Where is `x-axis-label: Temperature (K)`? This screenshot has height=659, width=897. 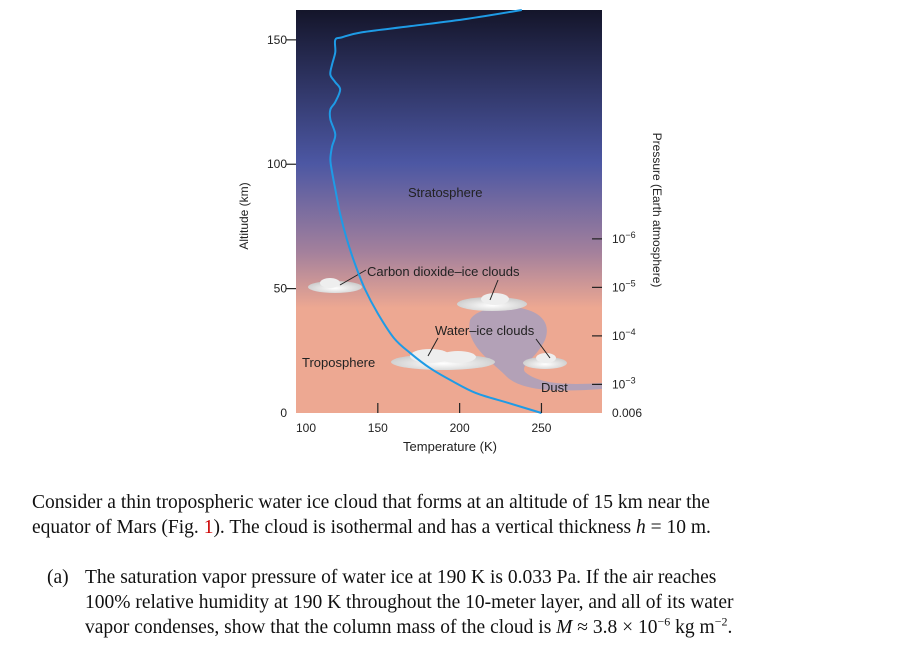 x-axis-label: Temperature (K) is located at coordinates (450, 446).